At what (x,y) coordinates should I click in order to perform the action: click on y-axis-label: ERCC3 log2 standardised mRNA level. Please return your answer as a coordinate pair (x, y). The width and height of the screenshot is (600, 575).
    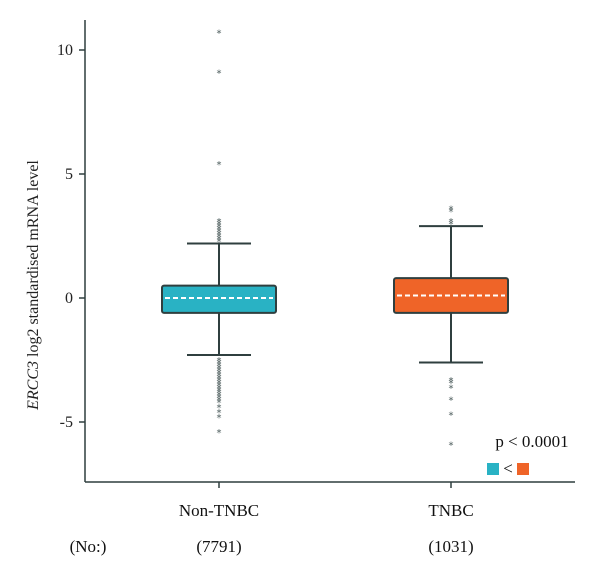
    Looking at the image, I should click on (33, 285).